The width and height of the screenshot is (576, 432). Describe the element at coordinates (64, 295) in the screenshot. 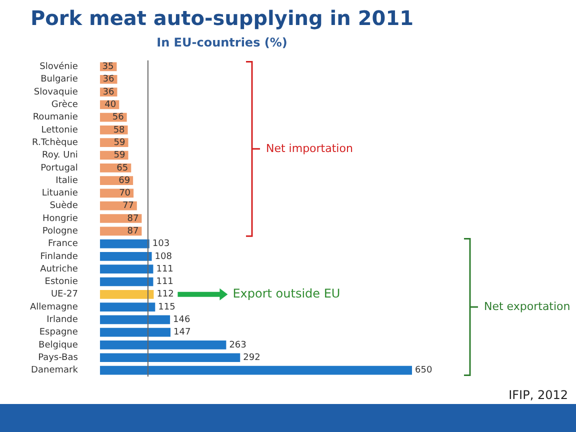

I see `y-tick-label: UE-27` at that location.